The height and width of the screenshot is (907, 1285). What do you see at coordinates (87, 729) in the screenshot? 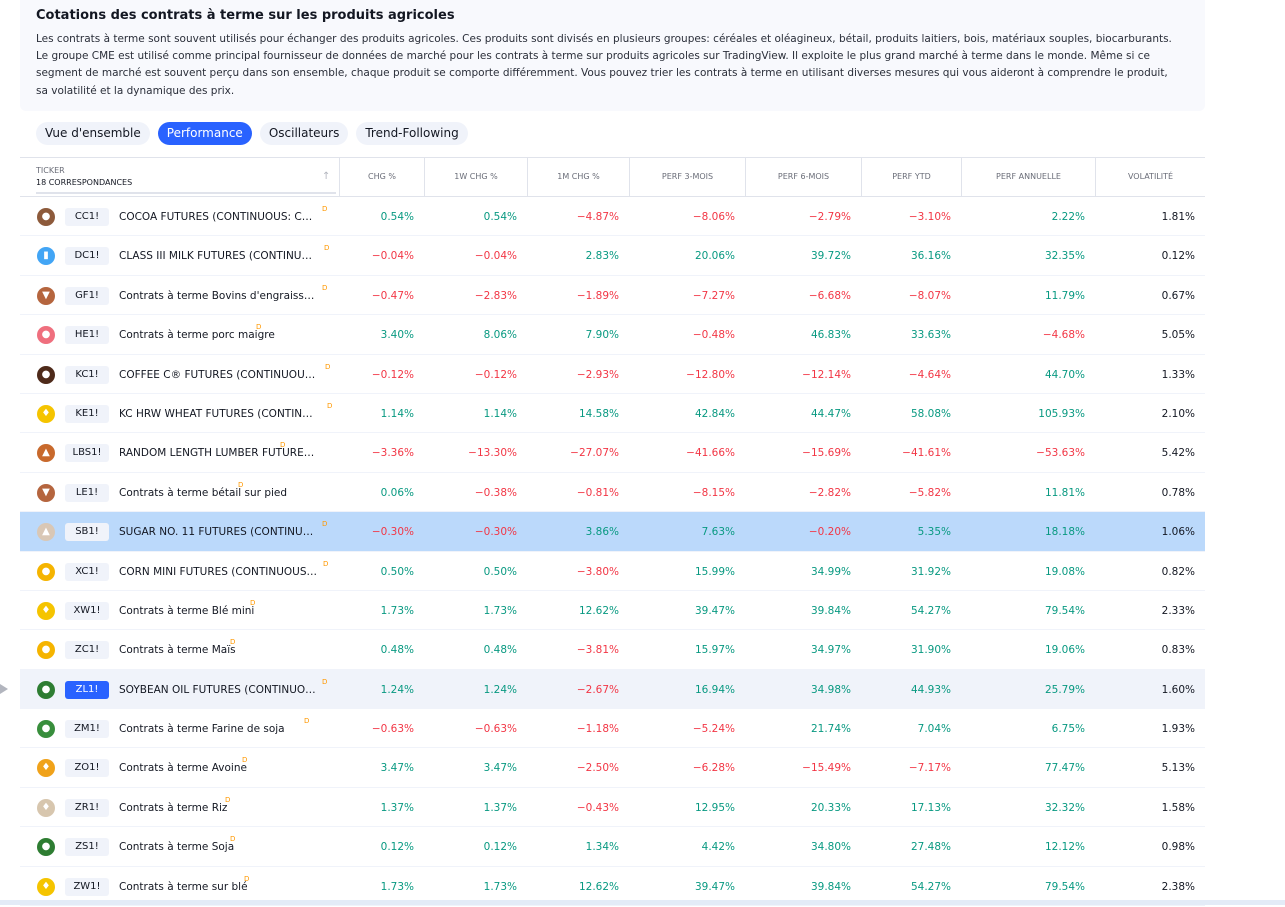
I see `ticker-badge: ZM1!` at bounding box center [87, 729].